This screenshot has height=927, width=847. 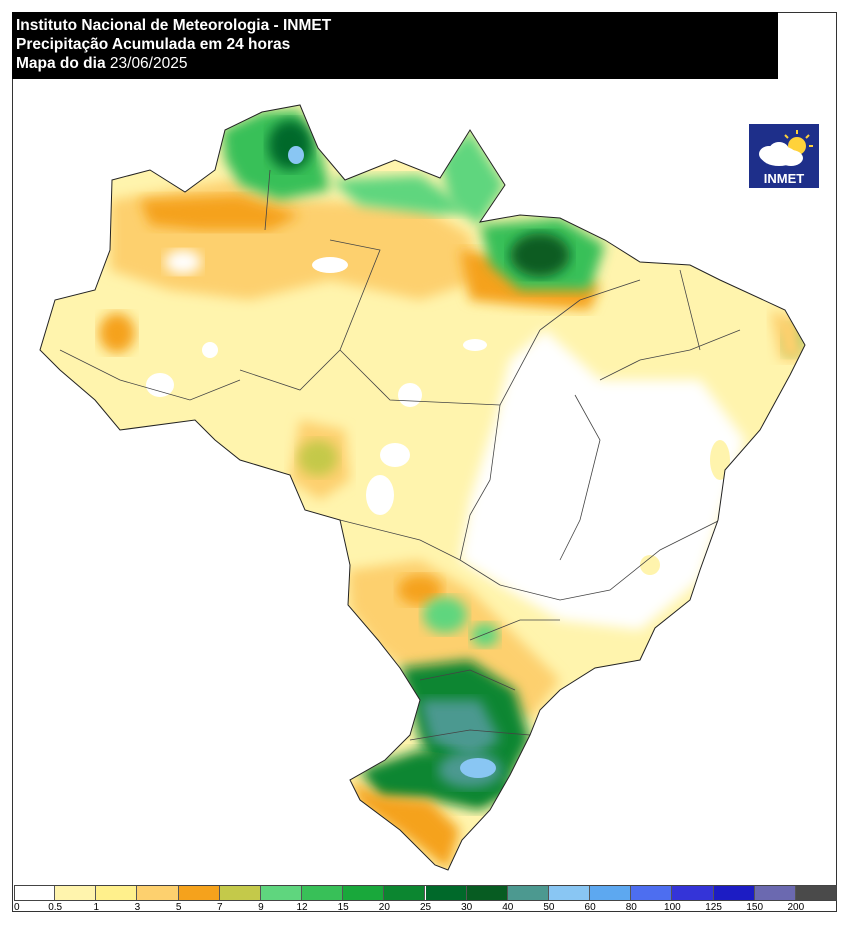 What do you see at coordinates (261, 907) in the screenshot?
I see `legend-tick-label: 9` at bounding box center [261, 907].